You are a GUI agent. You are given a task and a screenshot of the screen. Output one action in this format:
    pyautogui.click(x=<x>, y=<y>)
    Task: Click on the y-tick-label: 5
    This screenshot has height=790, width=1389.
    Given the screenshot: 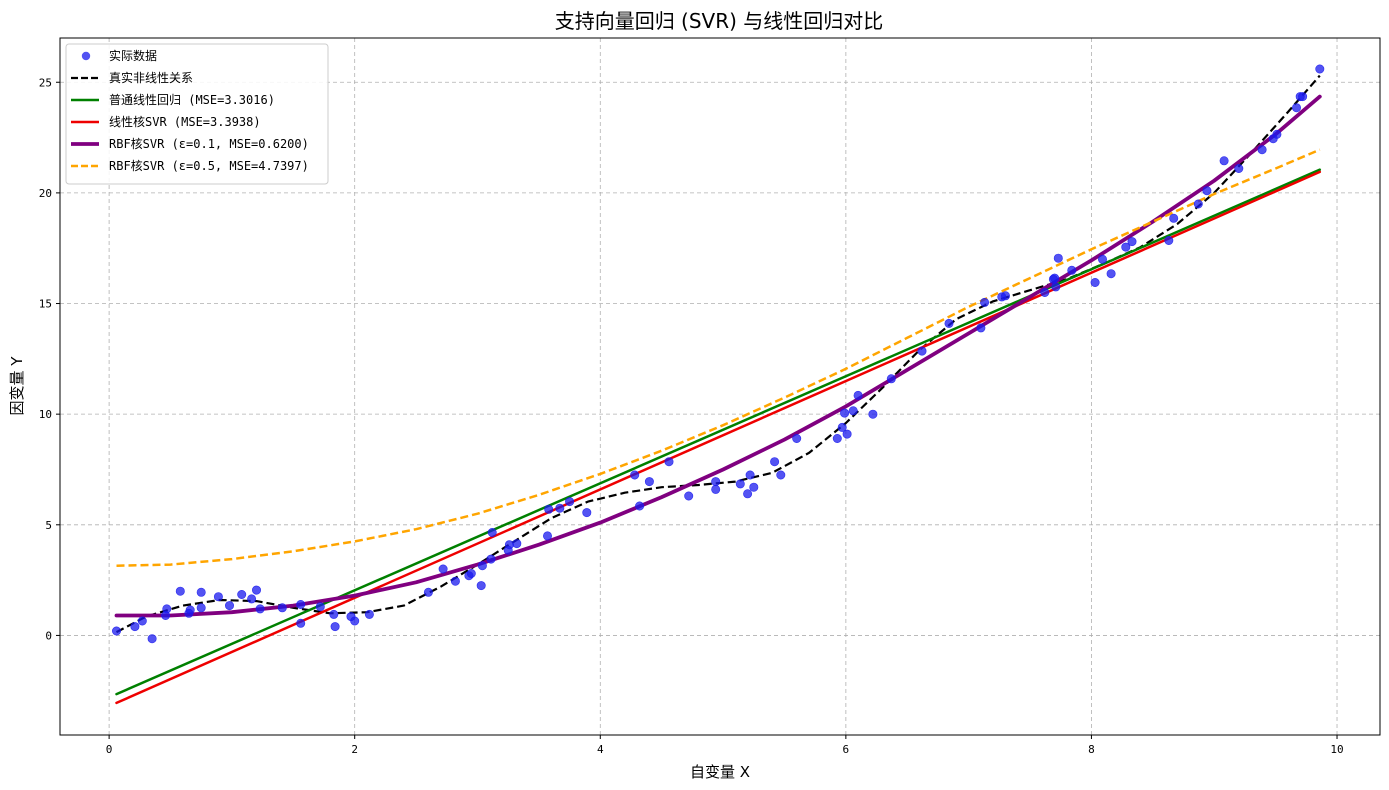 What is the action you would take?
    pyautogui.click(x=48, y=525)
    